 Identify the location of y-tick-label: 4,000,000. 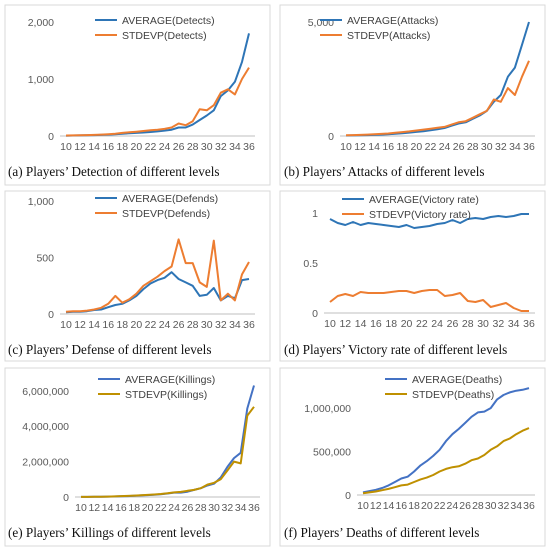
(45, 427).